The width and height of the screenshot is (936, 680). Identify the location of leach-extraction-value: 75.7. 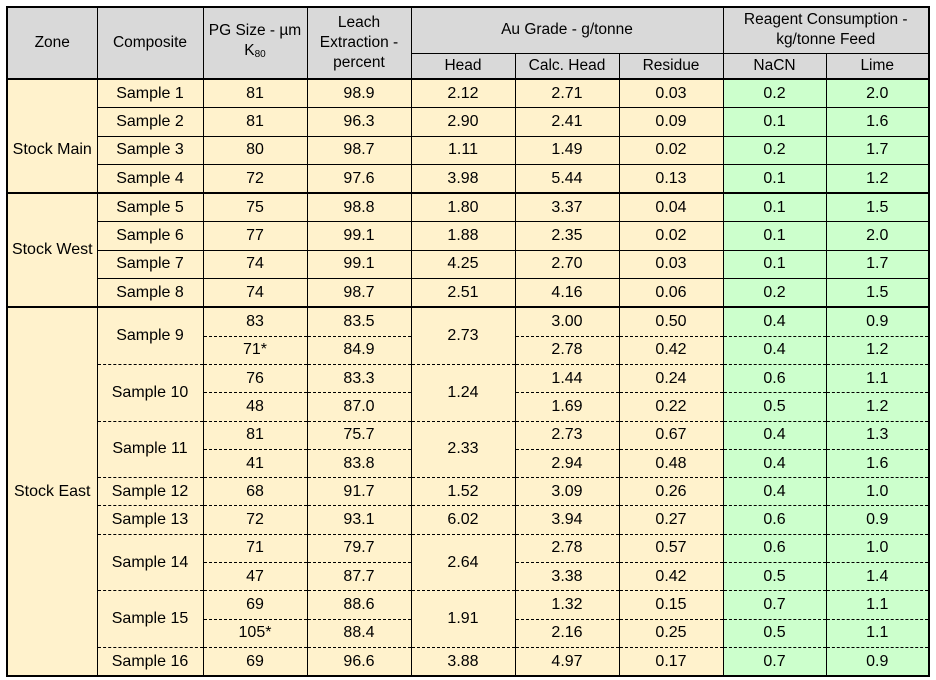
(359, 435).